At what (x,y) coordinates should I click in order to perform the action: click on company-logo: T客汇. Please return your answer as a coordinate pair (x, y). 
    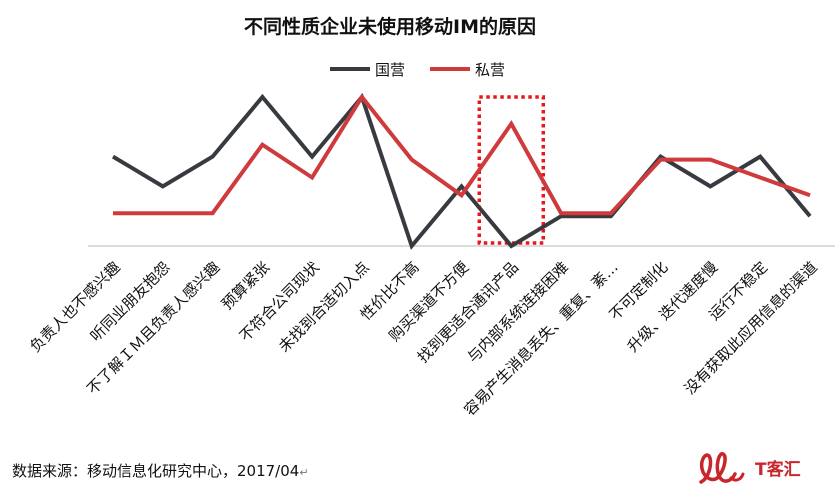
    Looking at the image, I should click on (750, 468).